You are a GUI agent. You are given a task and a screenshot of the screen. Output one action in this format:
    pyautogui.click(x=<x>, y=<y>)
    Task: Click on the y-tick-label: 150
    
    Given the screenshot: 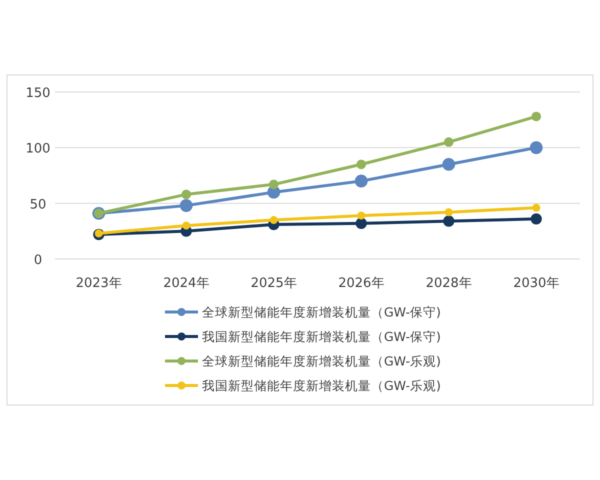 What is the action you would take?
    pyautogui.click(x=38, y=93)
    